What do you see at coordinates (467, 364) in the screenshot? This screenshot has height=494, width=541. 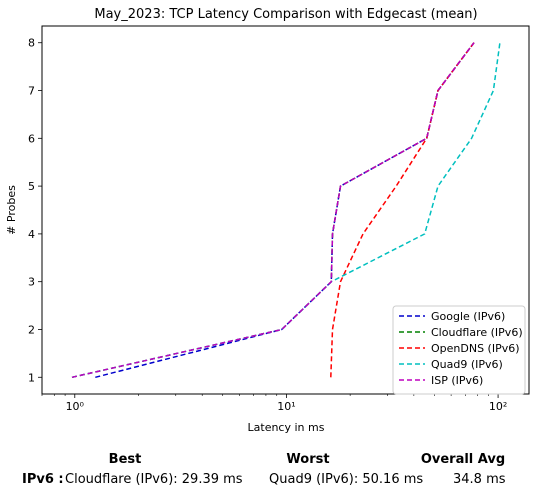 I see `legend-label-quad9-ipv6: Quad9 (IPv6)` at bounding box center [467, 364].